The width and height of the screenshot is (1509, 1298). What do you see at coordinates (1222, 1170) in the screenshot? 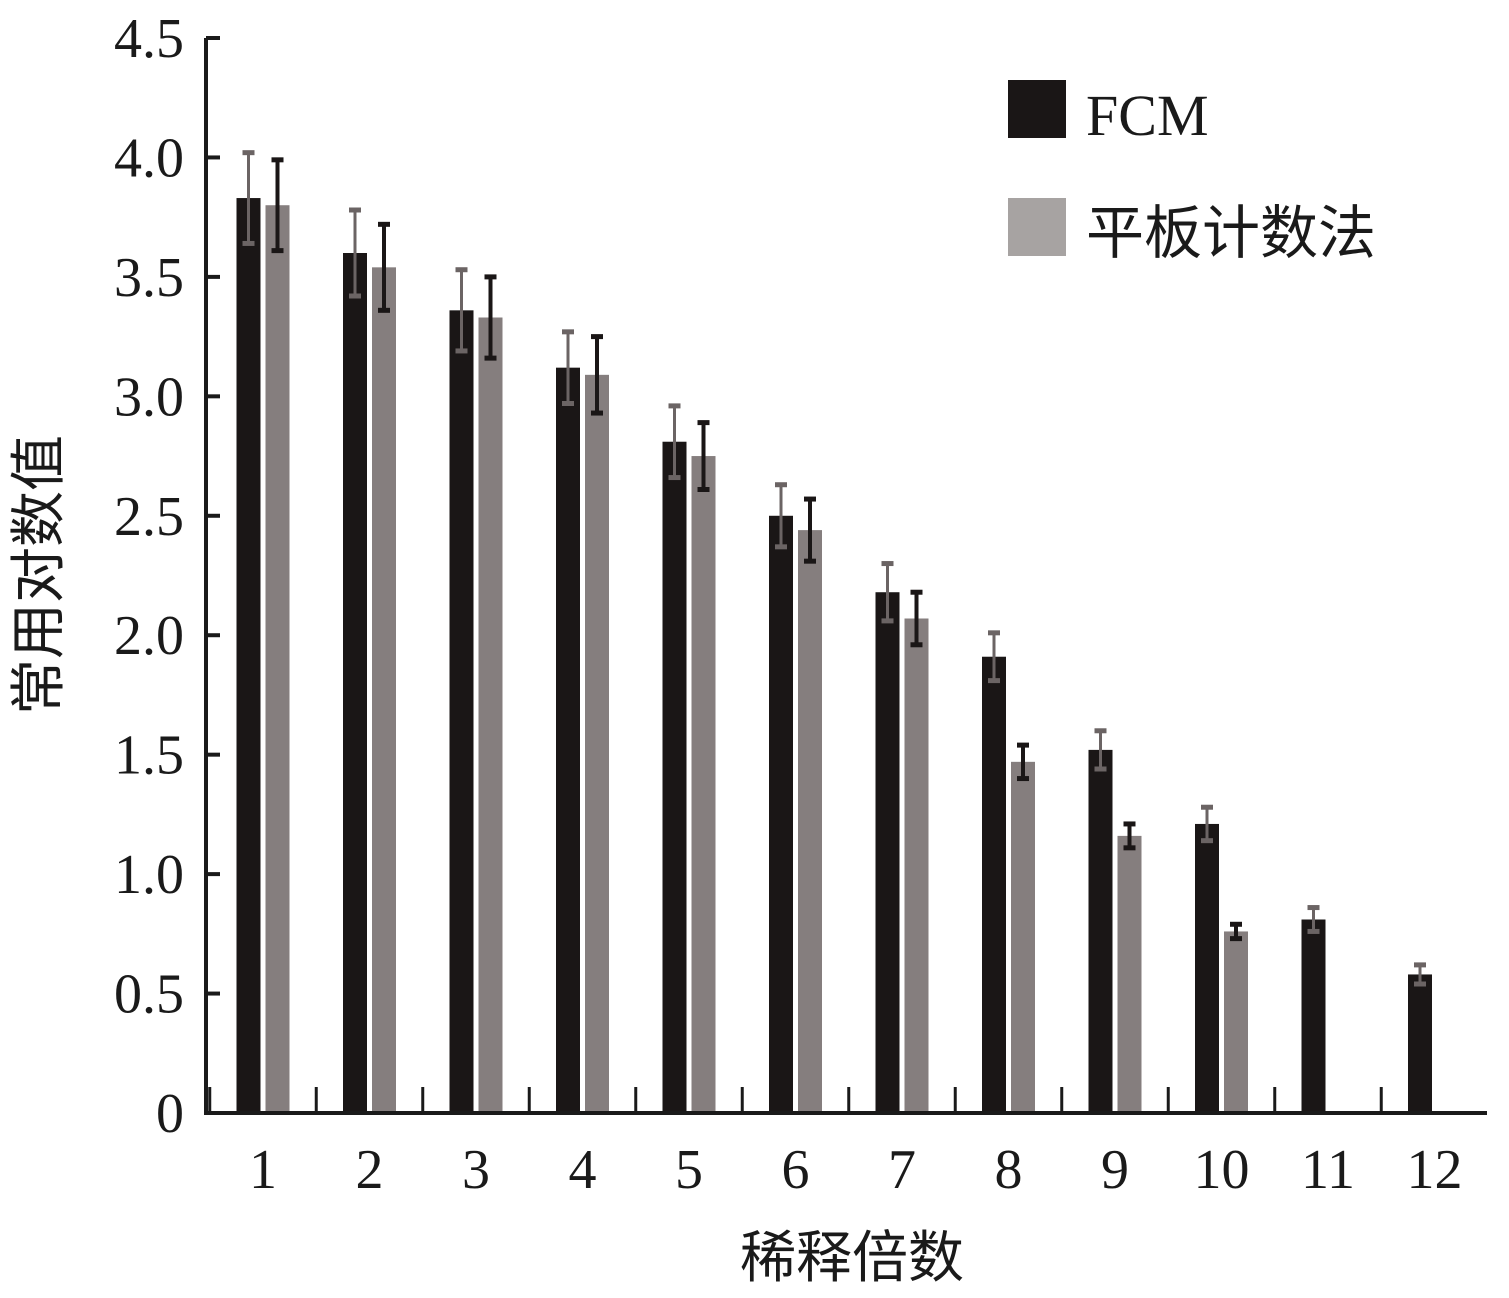
I see `x-tick-label-10: 10` at bounding box center [1222, 1170].